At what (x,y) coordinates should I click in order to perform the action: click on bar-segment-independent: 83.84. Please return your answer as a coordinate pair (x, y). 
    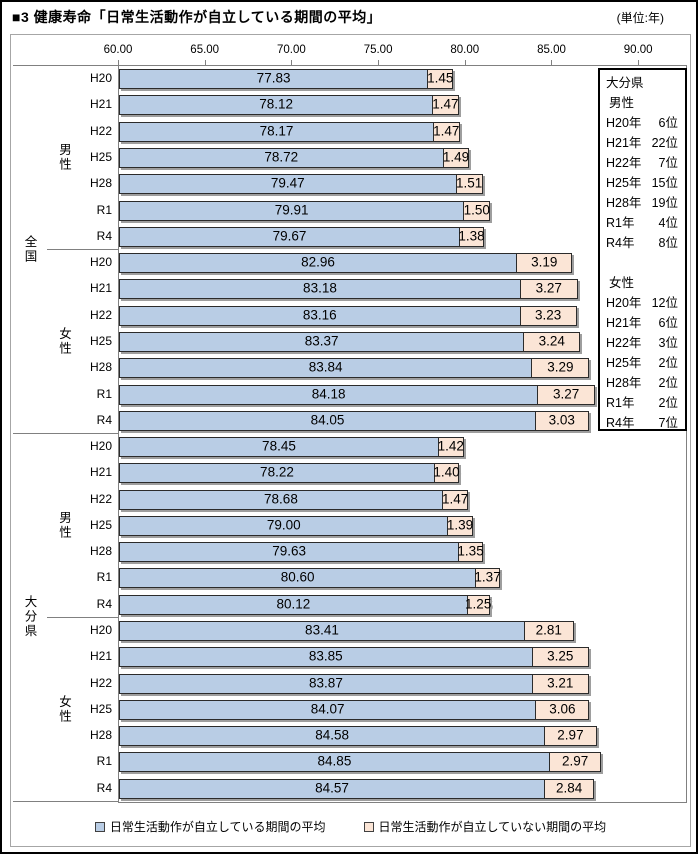
    Looking at the image, I should click on (326, 368).